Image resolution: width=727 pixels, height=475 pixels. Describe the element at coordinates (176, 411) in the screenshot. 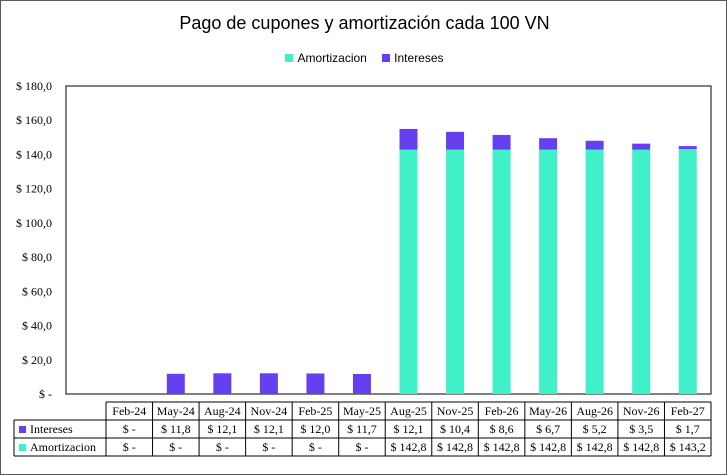

I see `x-category-label: May-24` at that location.